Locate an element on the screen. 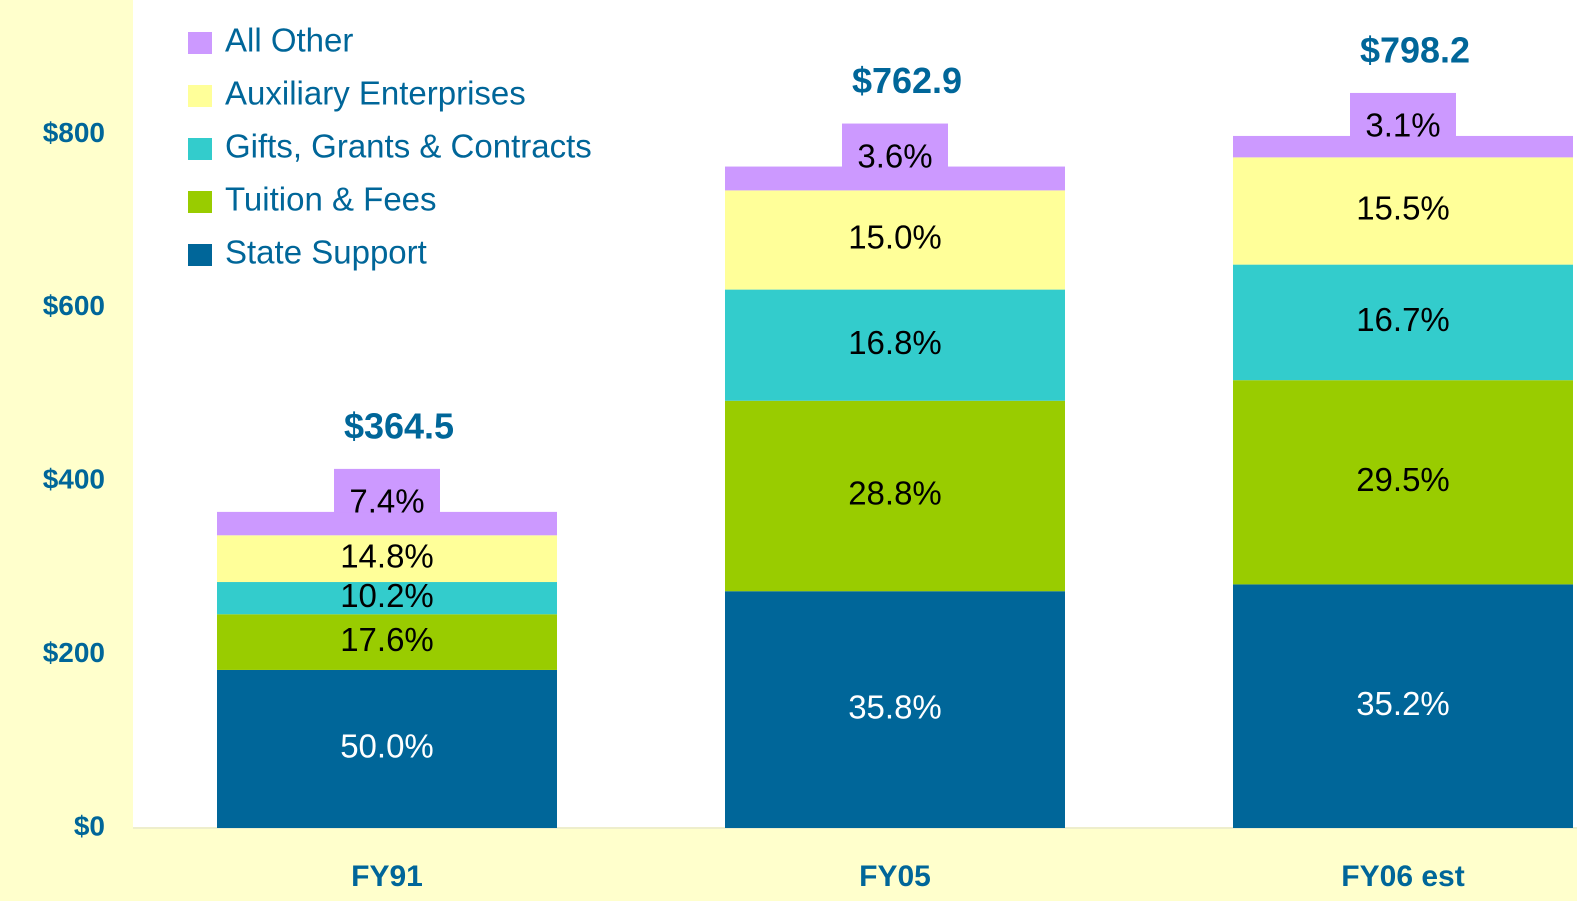 The width and height of the screenshot is (1577, 901). legend-label: Auxiliary Enterprises is located at coordinates (375, 93).